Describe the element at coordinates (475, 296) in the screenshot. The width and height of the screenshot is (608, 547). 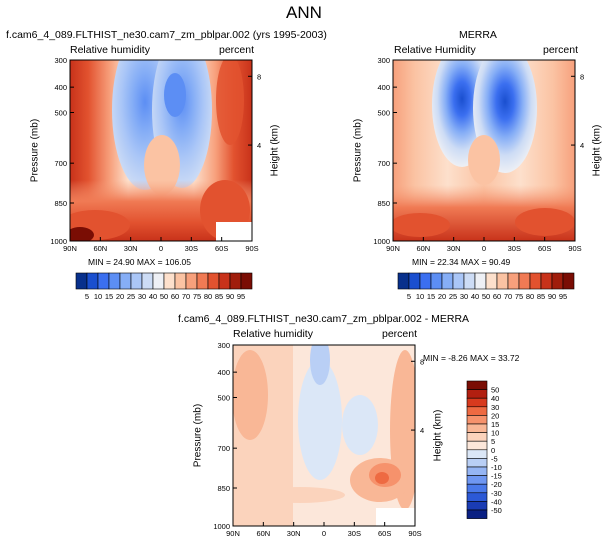
I see `obs-colorbar-label: 40` at that location.